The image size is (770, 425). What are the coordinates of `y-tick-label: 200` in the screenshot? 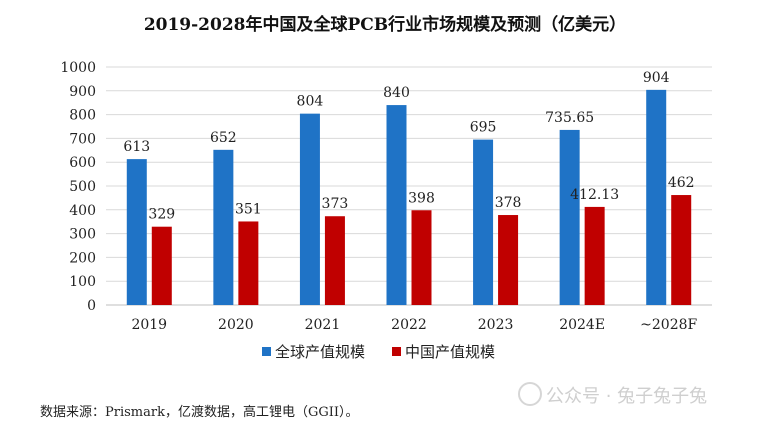 It's located at (82, 258).